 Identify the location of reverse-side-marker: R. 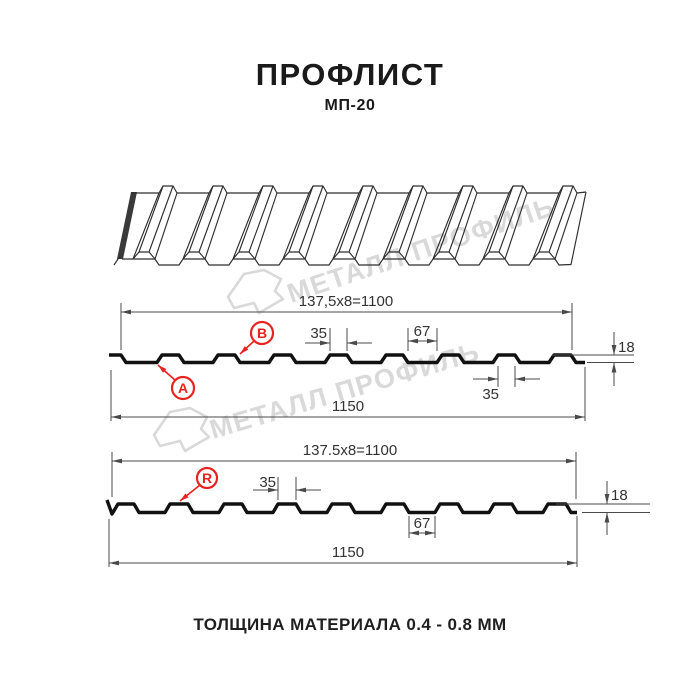
(199, 484).